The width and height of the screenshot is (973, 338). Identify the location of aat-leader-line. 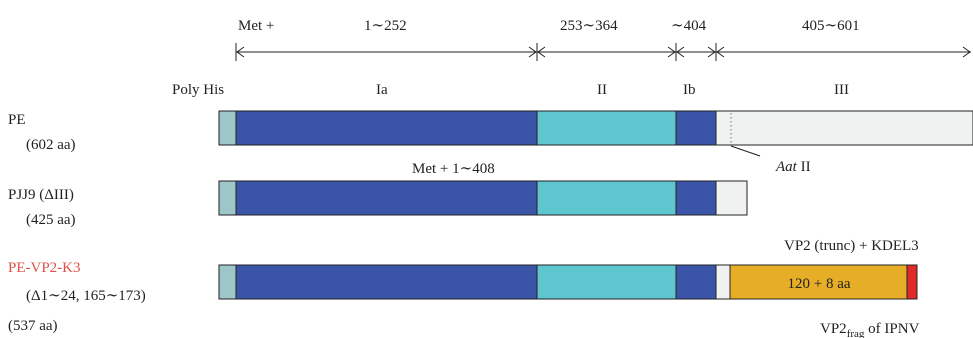
(745, 151).